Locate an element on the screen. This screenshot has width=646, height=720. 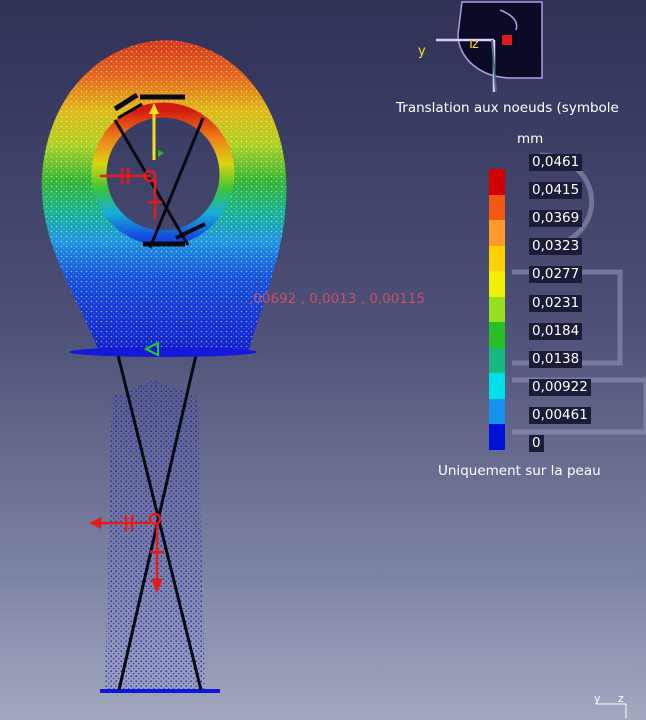
green-marker-icon is located at coordinates (151, 349).